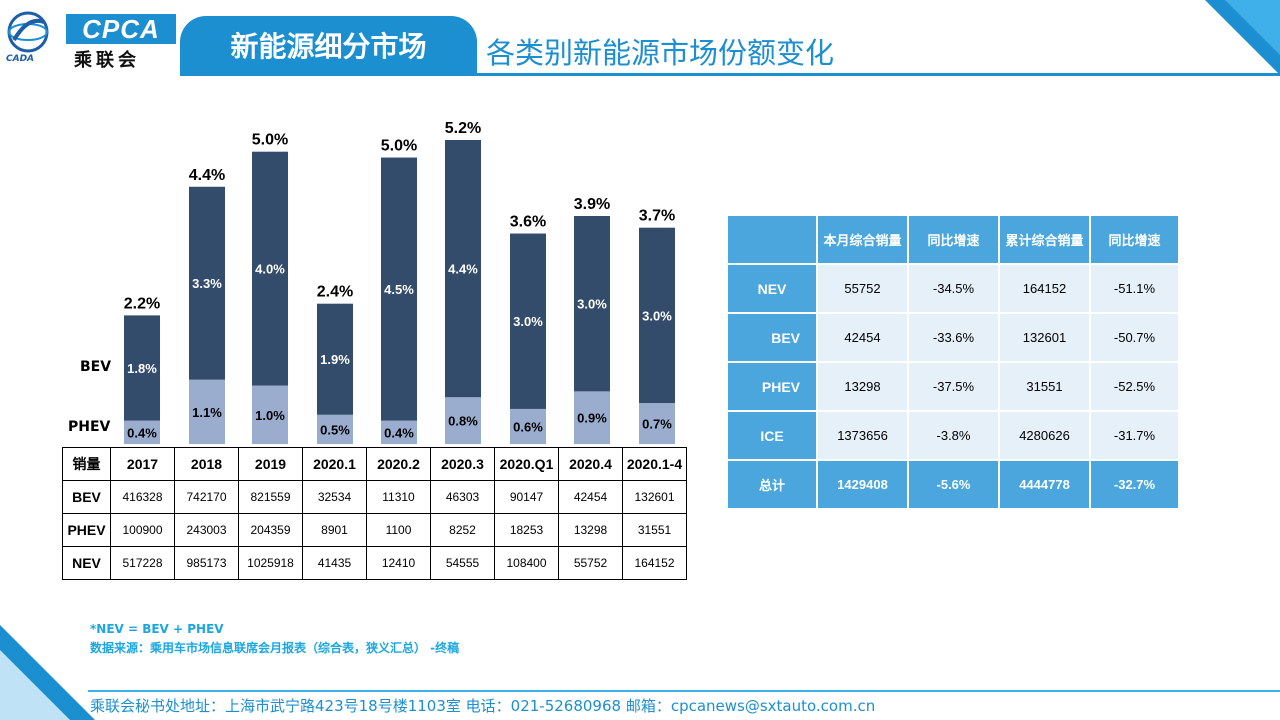 The height and width of the screenshot is (720, 1280). I want to click on logo-chinese-text: 乘联会, so click(107, 60).